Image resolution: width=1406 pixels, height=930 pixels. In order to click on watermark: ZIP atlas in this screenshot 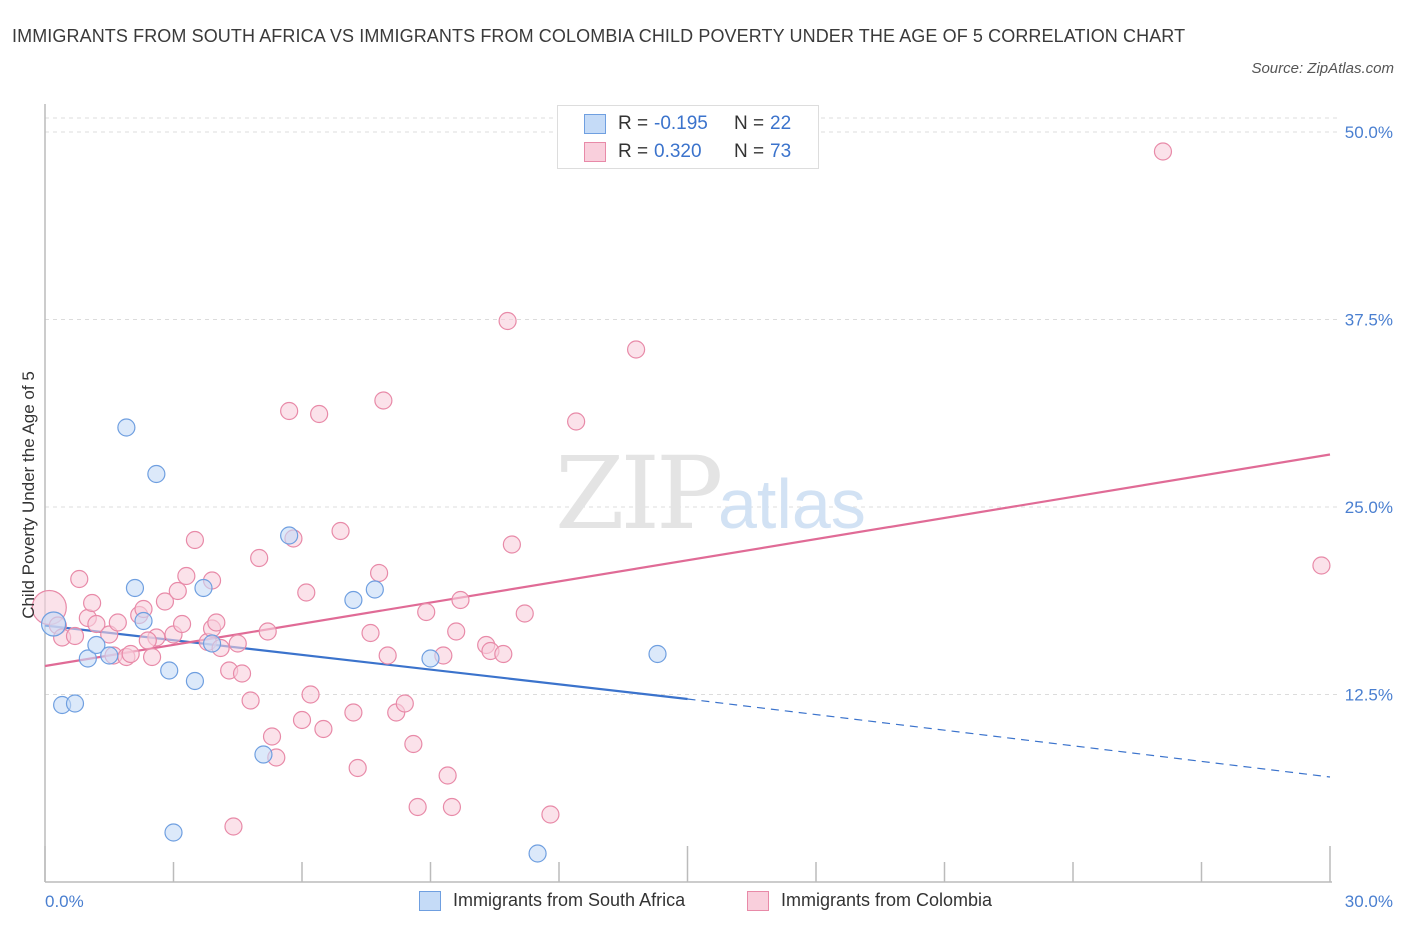, I will do `click(710, 493)`.